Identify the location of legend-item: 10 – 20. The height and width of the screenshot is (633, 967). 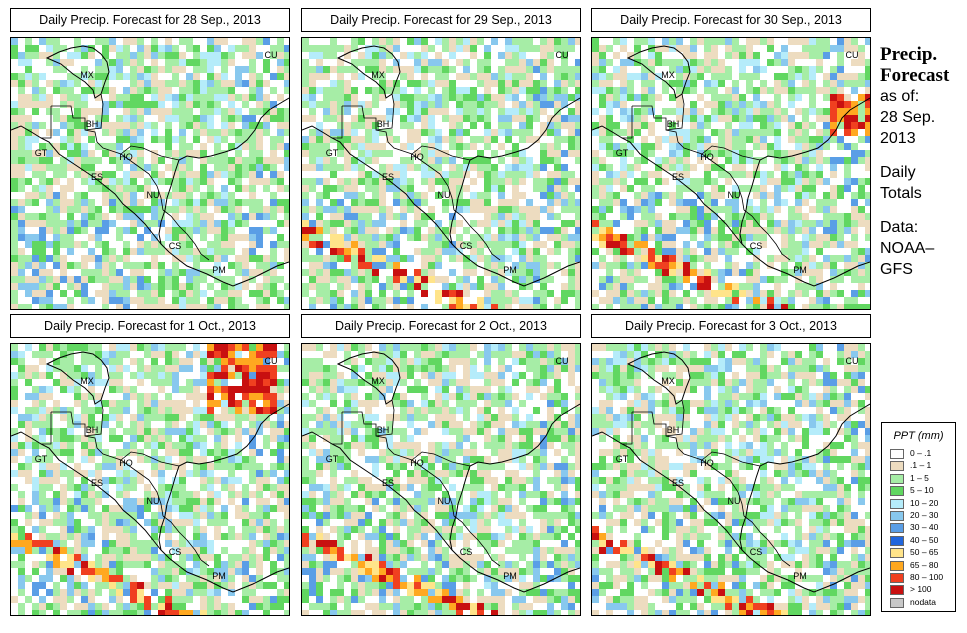
(922, 503).